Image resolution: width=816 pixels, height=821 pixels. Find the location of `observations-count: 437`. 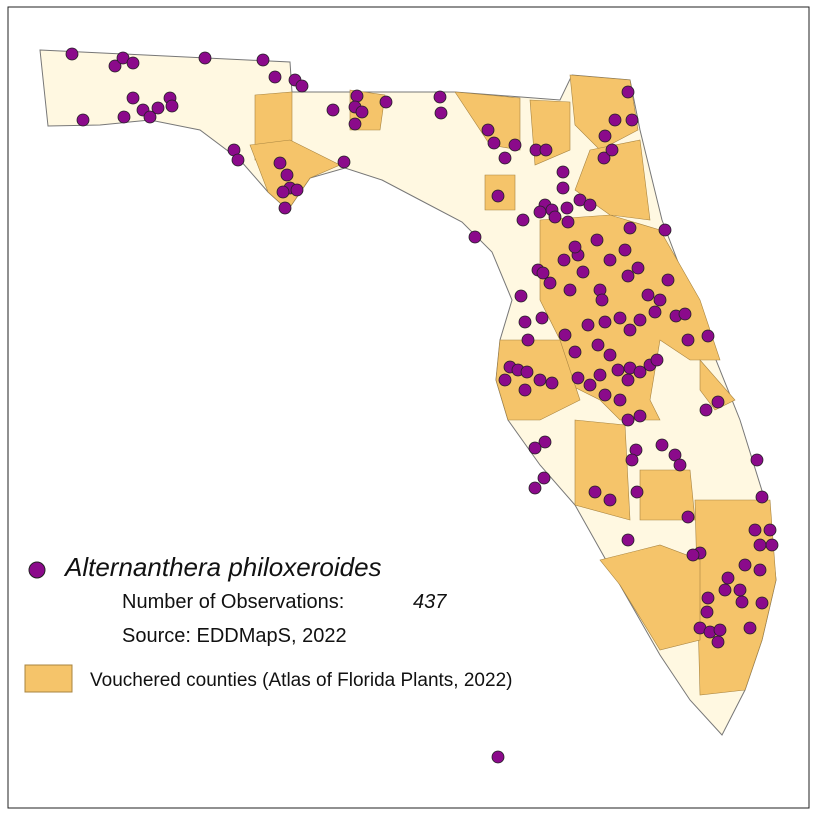

observations-count: 437 is located at coordinates (430, 602).